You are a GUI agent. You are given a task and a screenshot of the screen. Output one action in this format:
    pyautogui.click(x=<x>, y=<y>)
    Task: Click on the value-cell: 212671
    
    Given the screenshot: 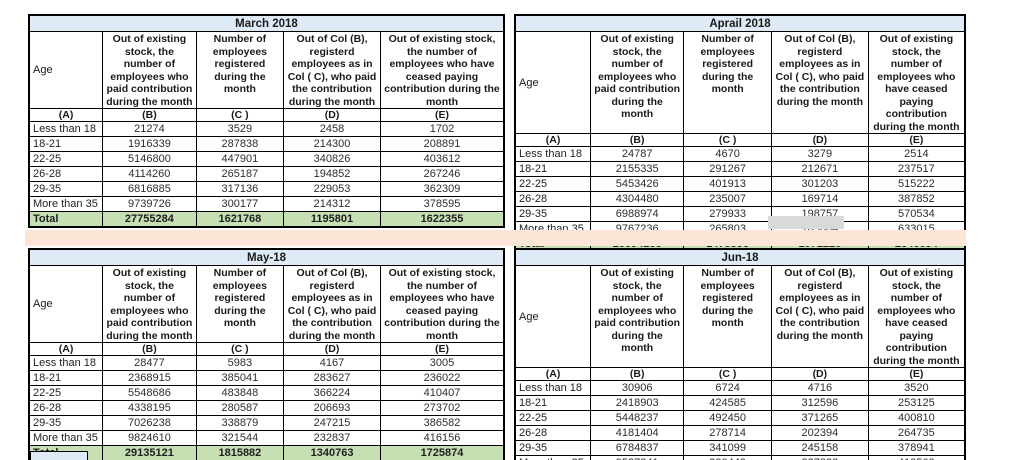 What is the action you would take?
    pyautogui.click(x=819, y=169)
    